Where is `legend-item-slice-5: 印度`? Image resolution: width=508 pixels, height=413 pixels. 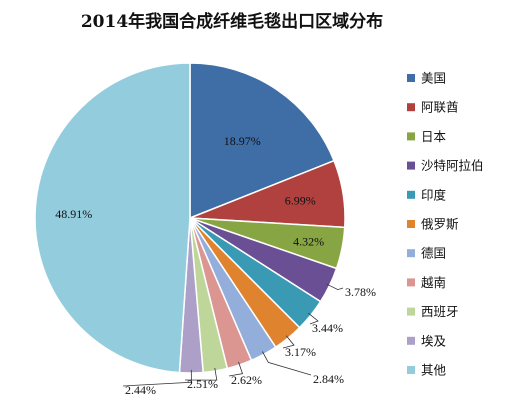
legend-item-slice-5: 印度 is located at coordinates (427, 194).